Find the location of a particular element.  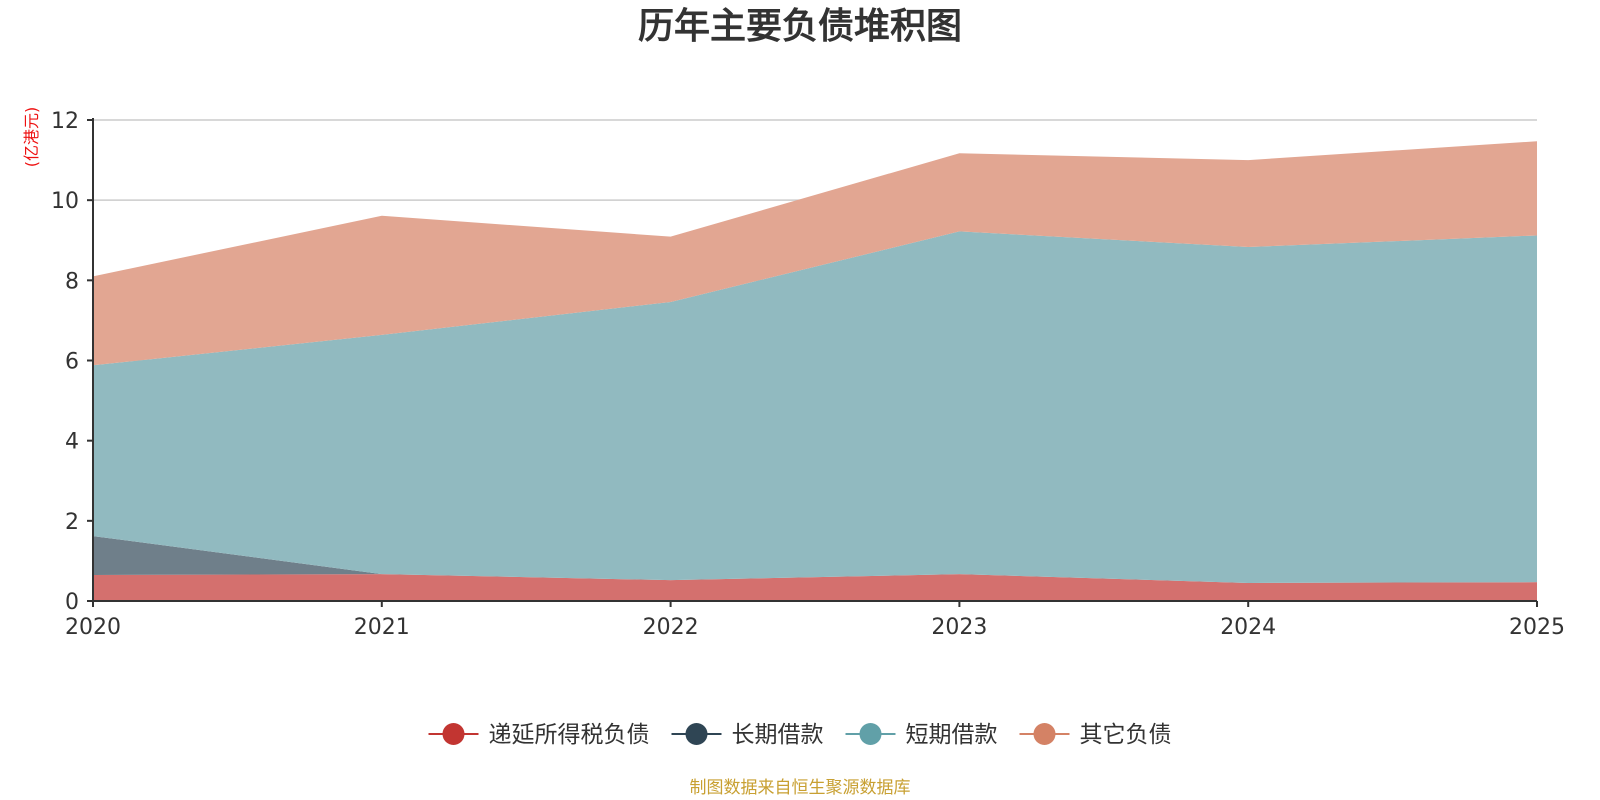

x-tick-label: 2022 is located at coordinates (671, 627).